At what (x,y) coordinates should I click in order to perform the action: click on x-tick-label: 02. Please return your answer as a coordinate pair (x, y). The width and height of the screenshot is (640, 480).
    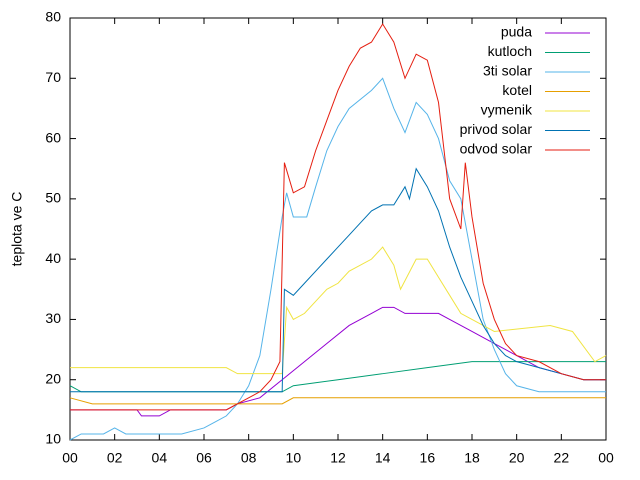
    Looking at the image, I should click on (115, 458).